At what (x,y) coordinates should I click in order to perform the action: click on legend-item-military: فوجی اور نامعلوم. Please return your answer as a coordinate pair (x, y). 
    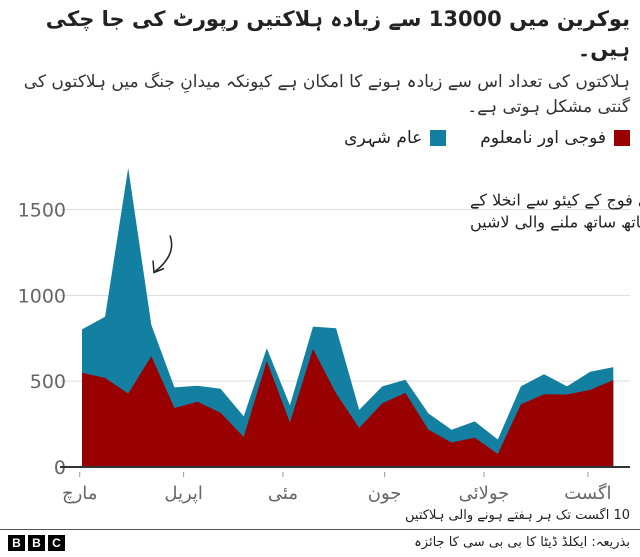
    Looking at the image, I should click on (555, 138).